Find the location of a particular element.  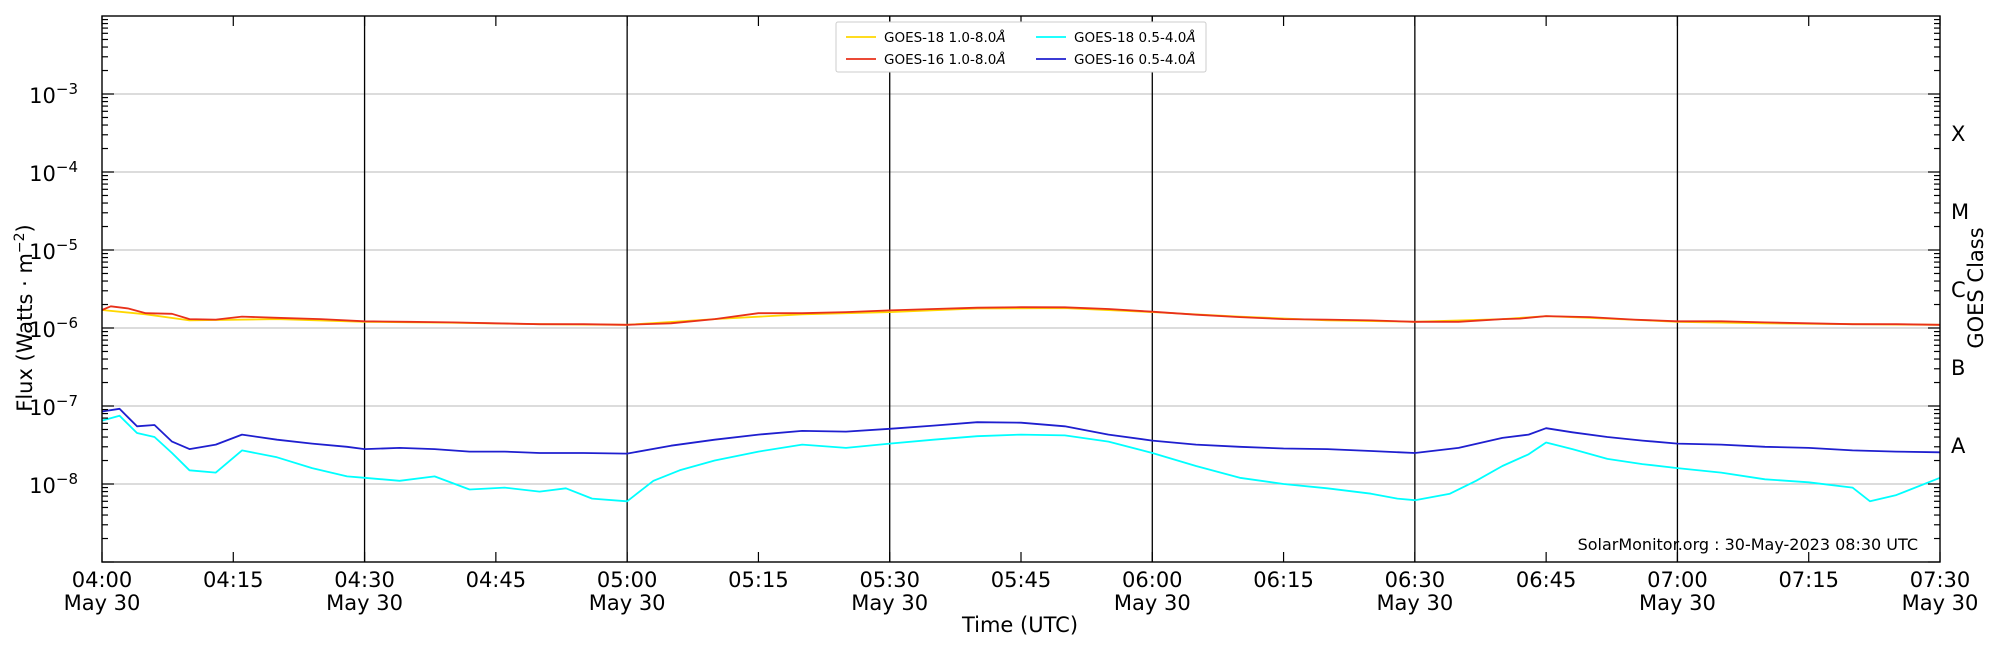

goes-class-label: B is located at coordinates (1958, 368).